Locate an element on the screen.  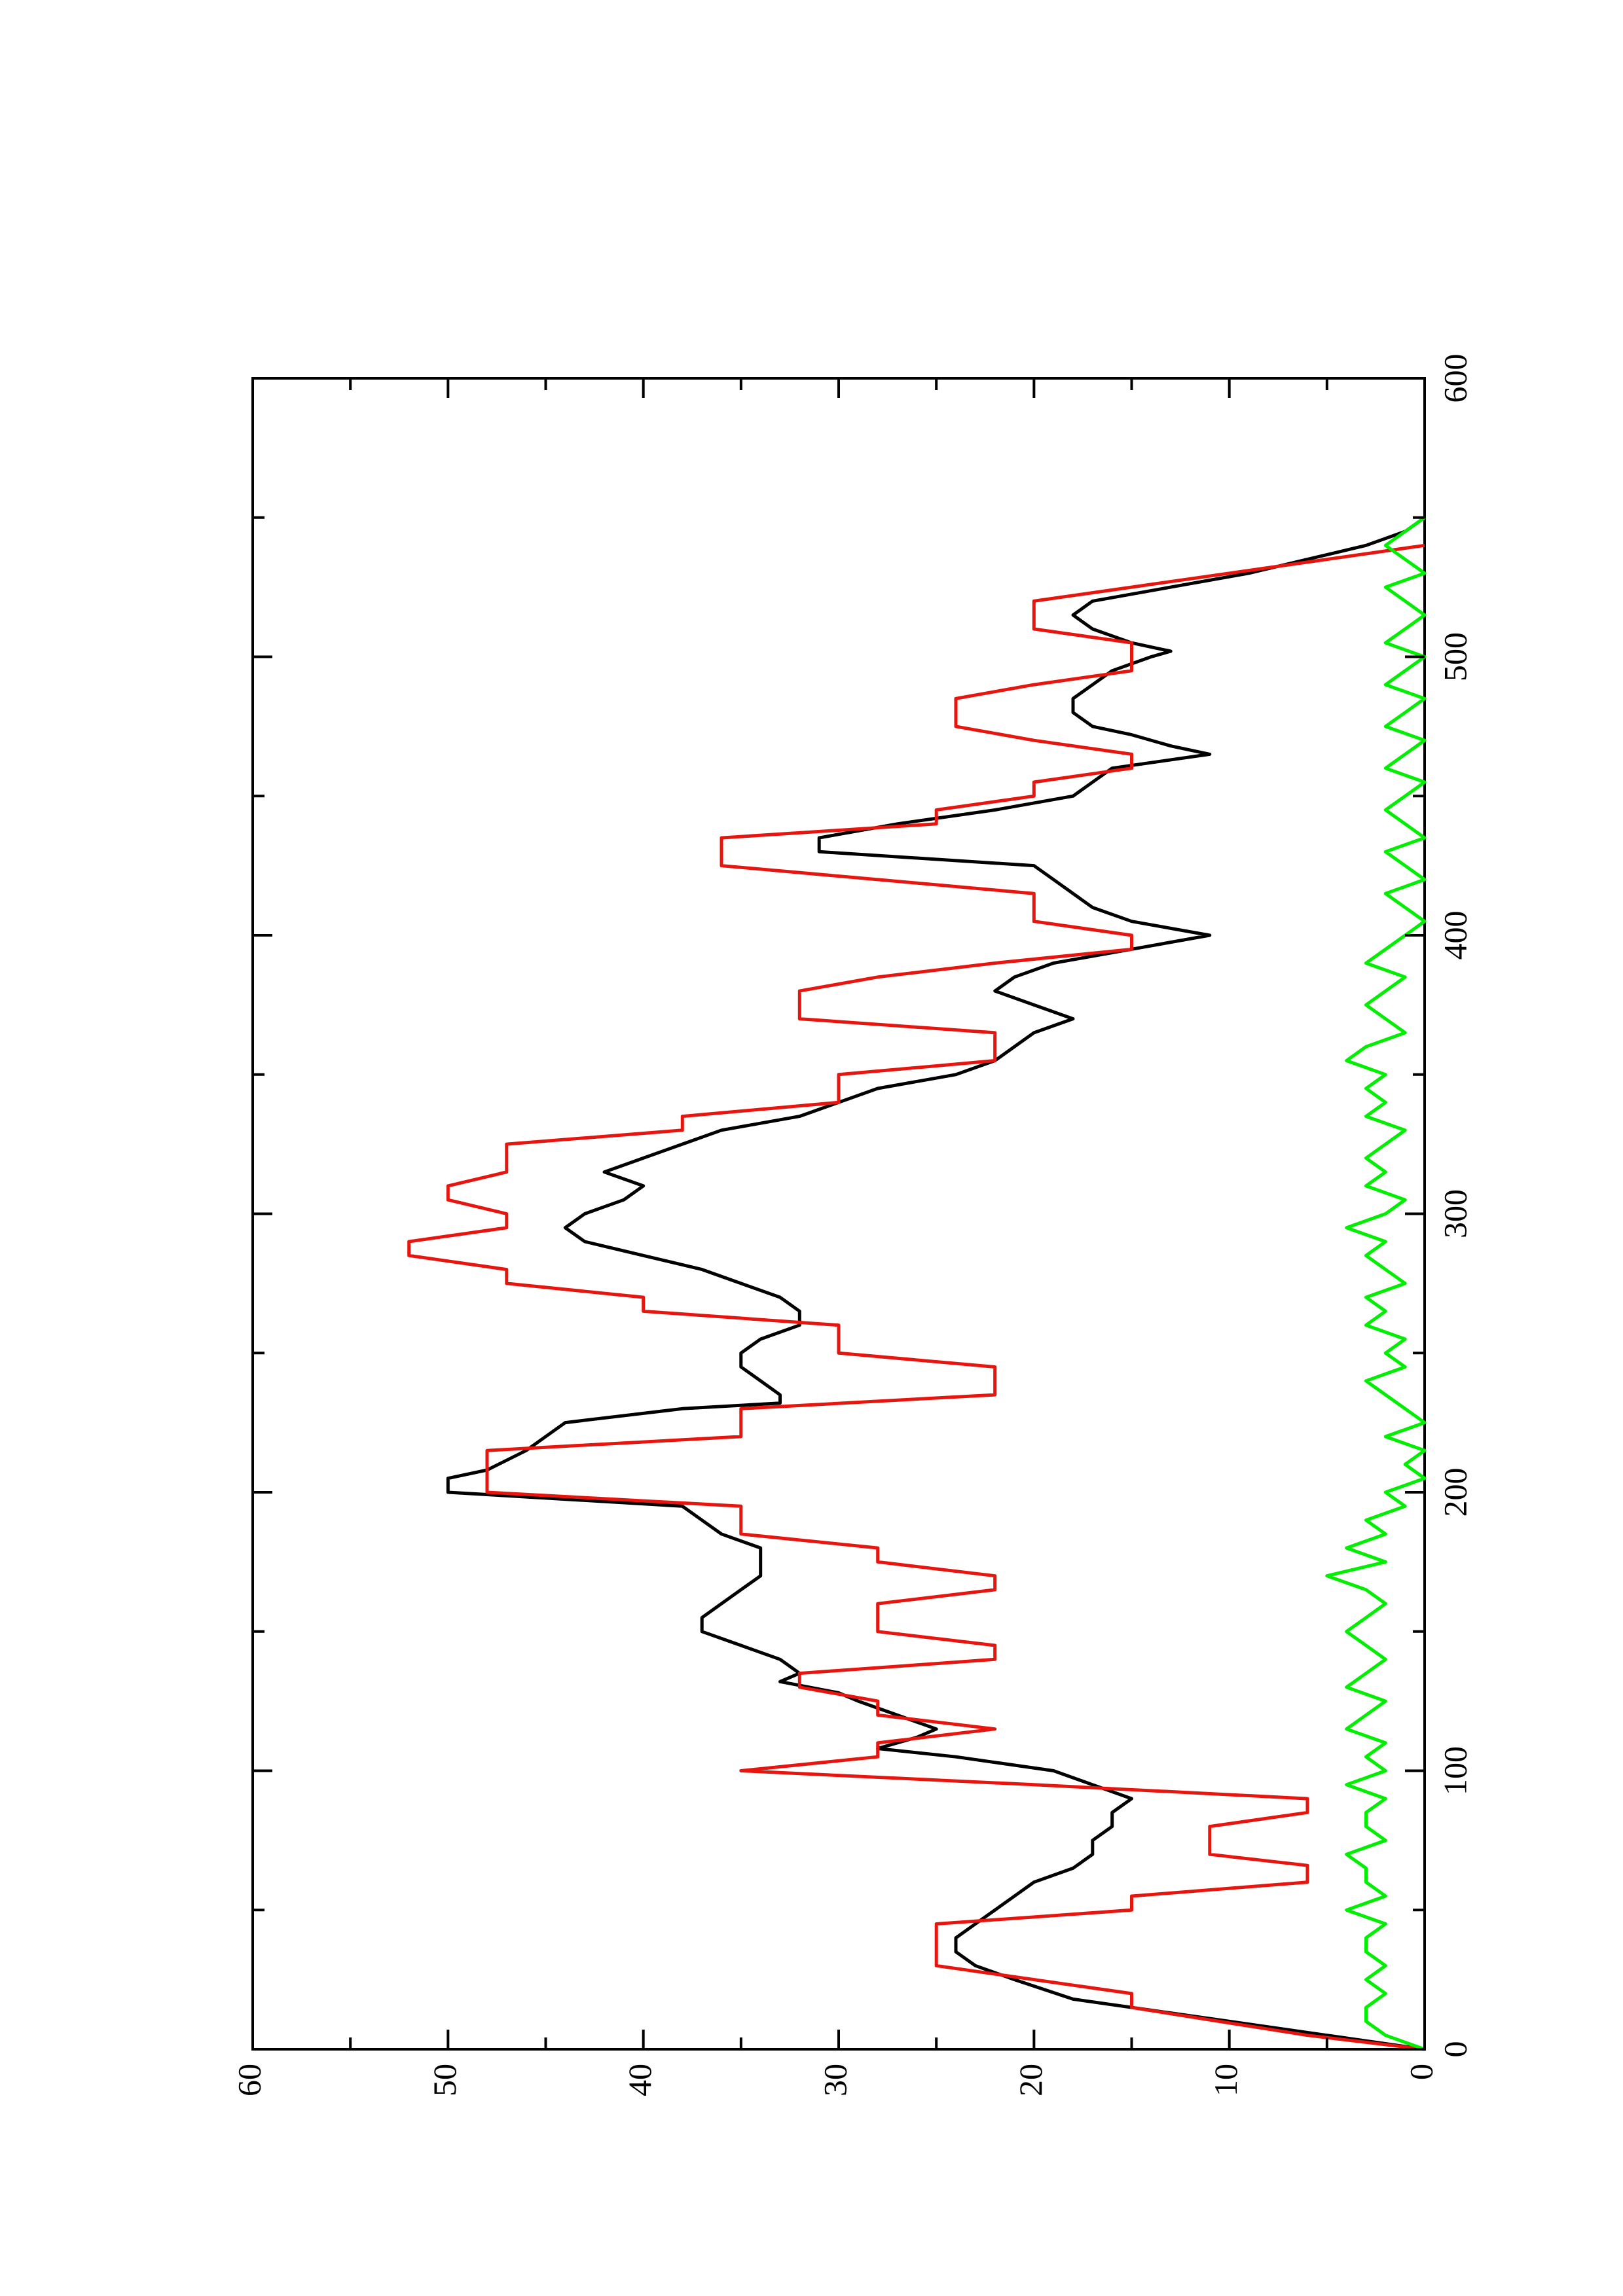
x-tick-label: 500 is located at coordinates (1454, 656).